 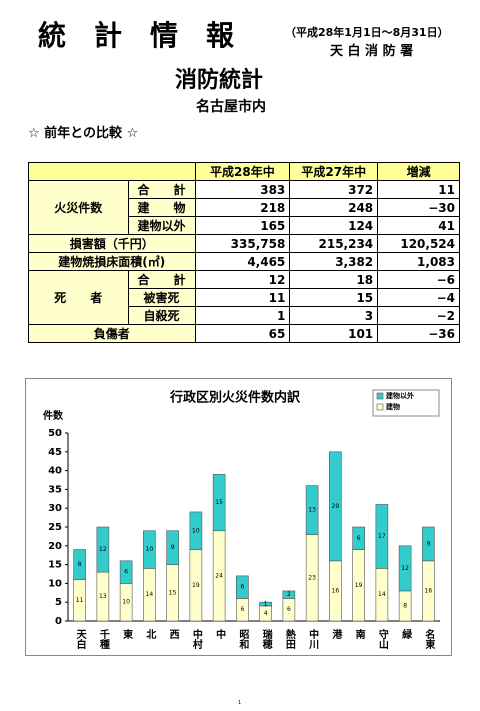 I want to click on row-label: 建物焼損床面積(㎡), so click(x=112, y=261).